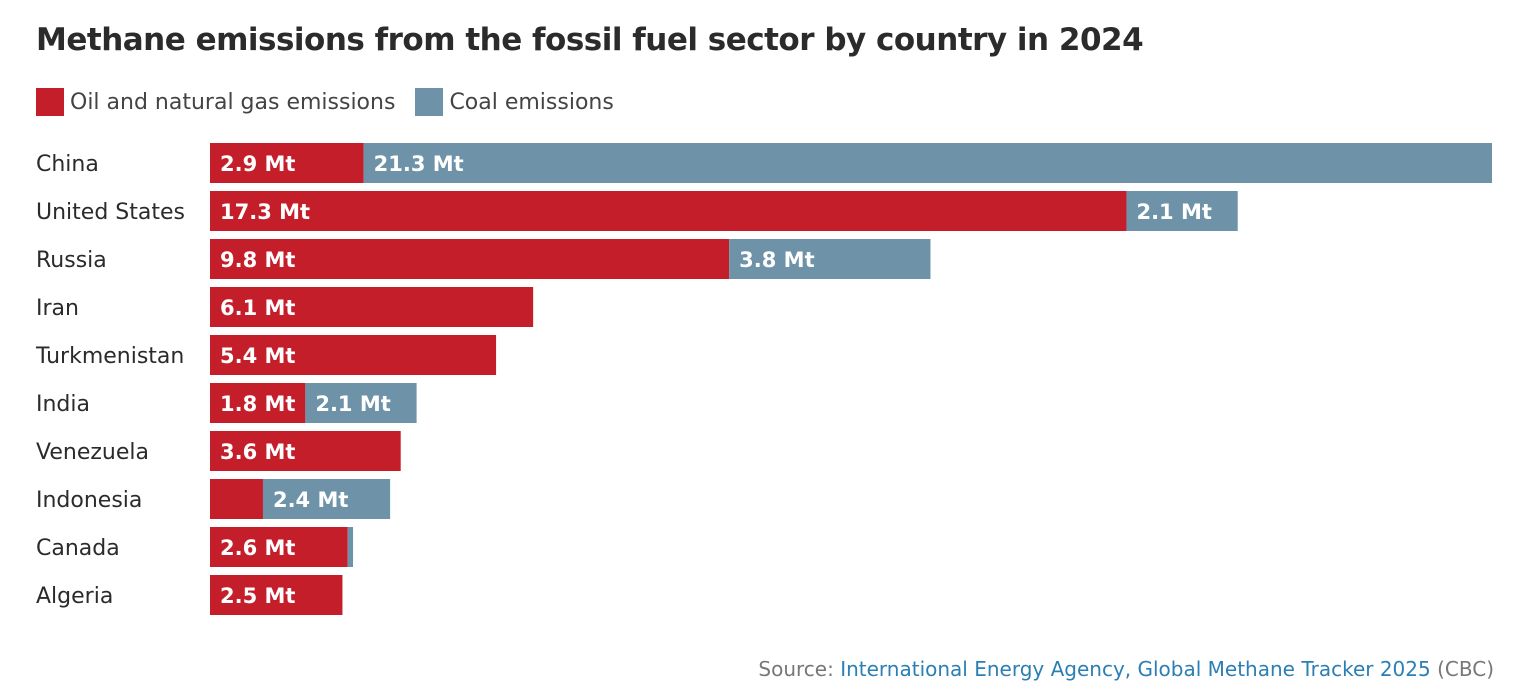  I want to click on bar-oil-gas-russia, so click(470, 259).